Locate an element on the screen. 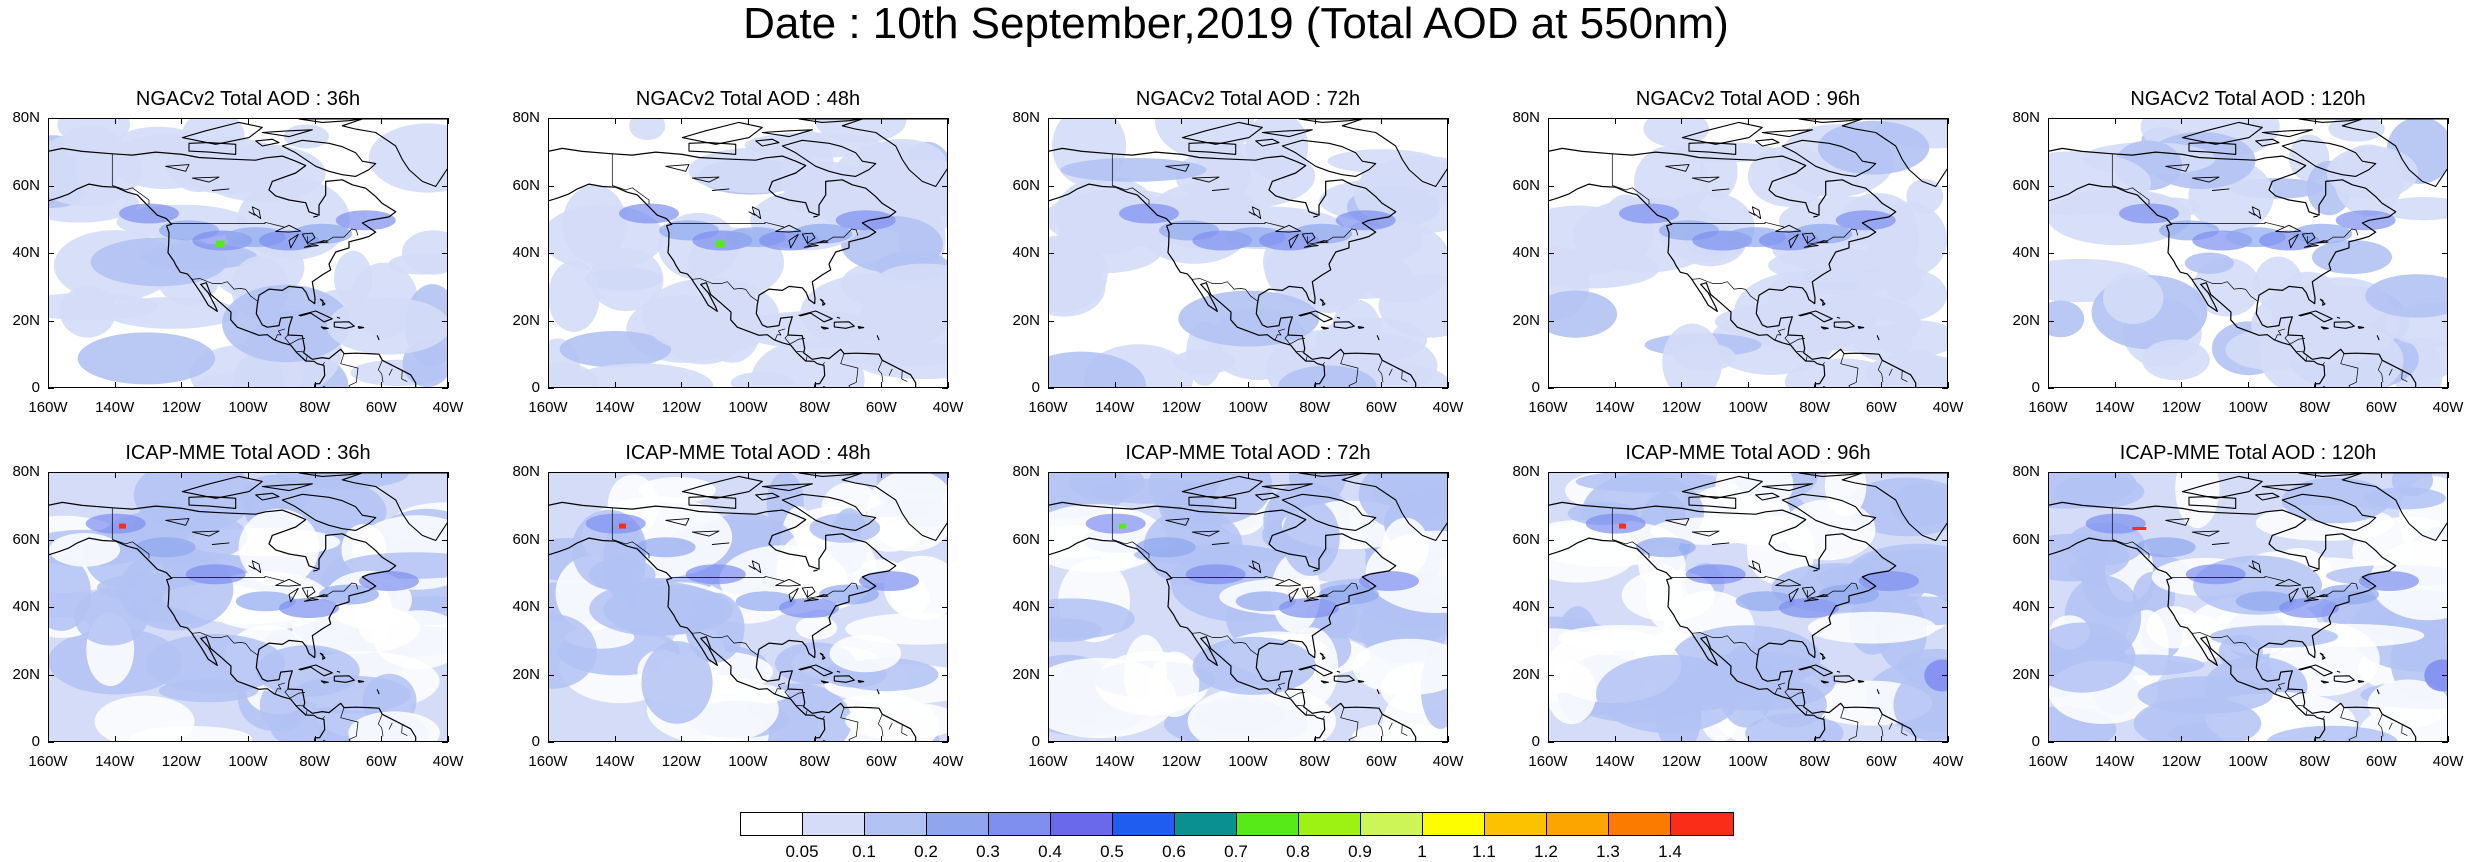 Image resolution: width=2472 pixels, height=862 pixels. panel-title: NGACv2 Total AOD : 72h is located at coordinates (1248, 99).